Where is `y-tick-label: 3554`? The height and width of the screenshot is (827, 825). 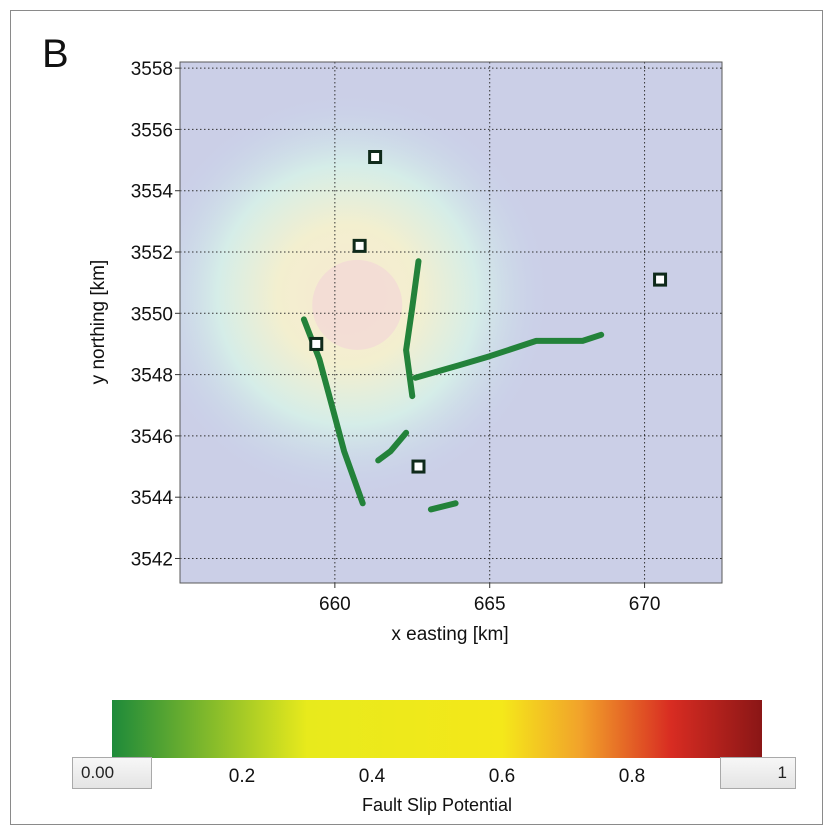
y-tick-label: 3554 is located at coordinates (152, 192).